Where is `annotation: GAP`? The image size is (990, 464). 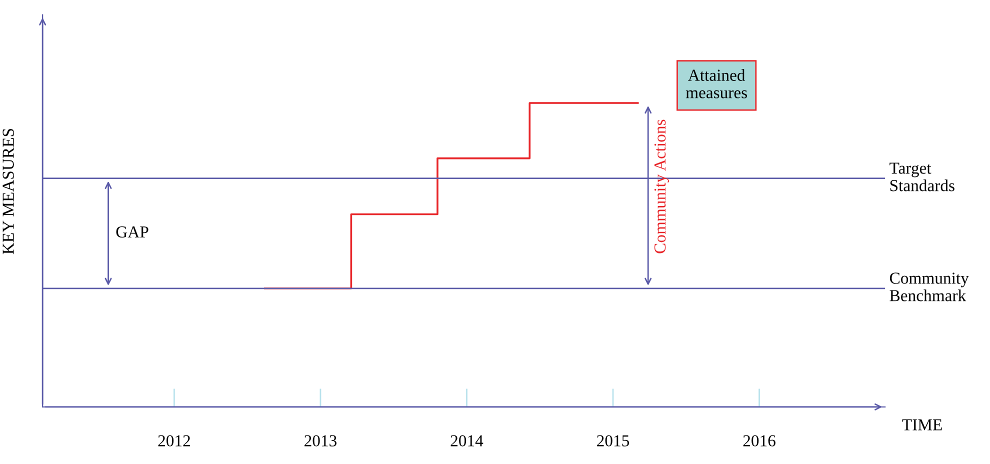
annotation: GAP is located at coordinates (132, 232).